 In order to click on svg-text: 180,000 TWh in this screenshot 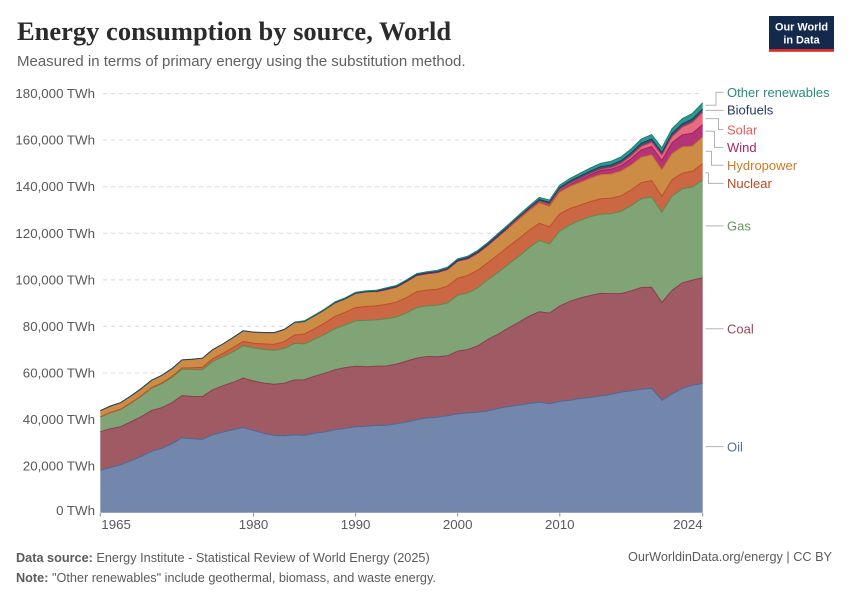, I will do `click(55, 93)`.